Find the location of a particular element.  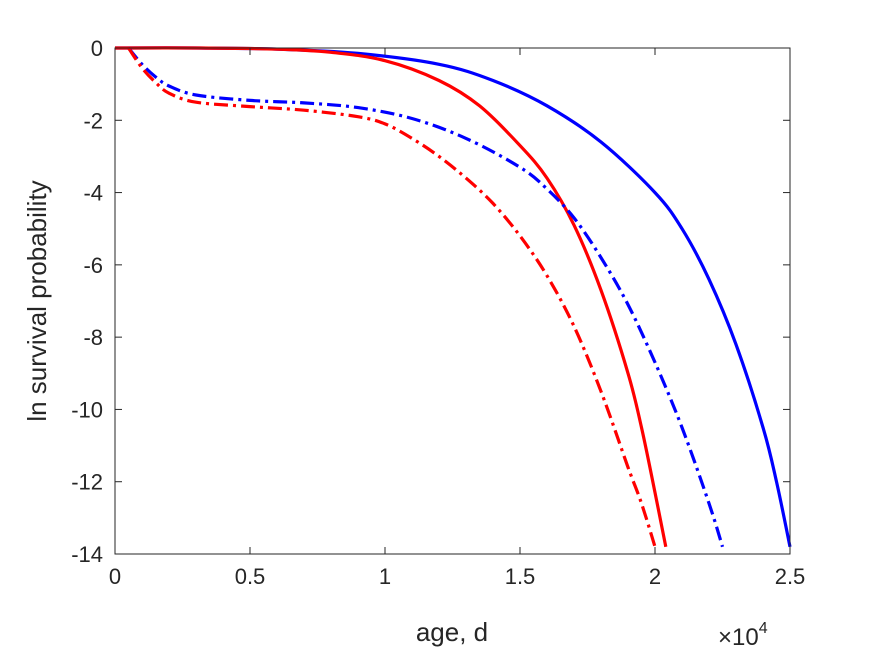

x-exponent-base: ×10 is located at coordinates (738, 637).